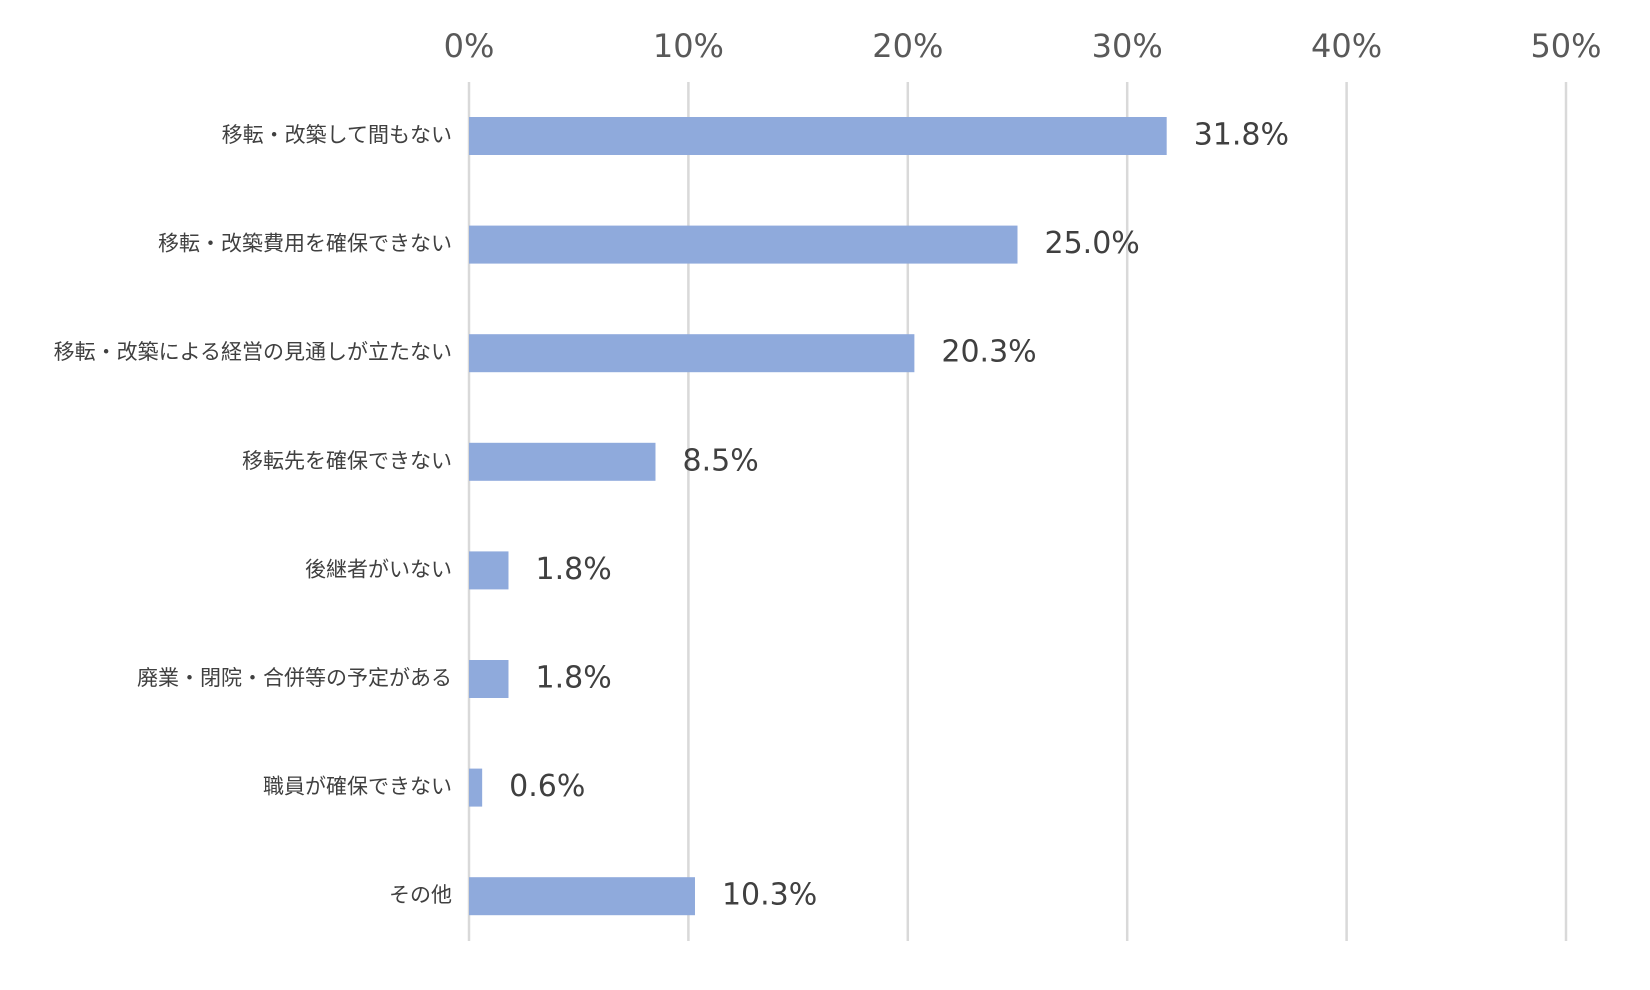 The height and width of the screenshot is (990, 1650). What do you see at coordinates (720, 460) in the screenshot?
I see `value-label: 8.5%` at bounding box center [720, 460].